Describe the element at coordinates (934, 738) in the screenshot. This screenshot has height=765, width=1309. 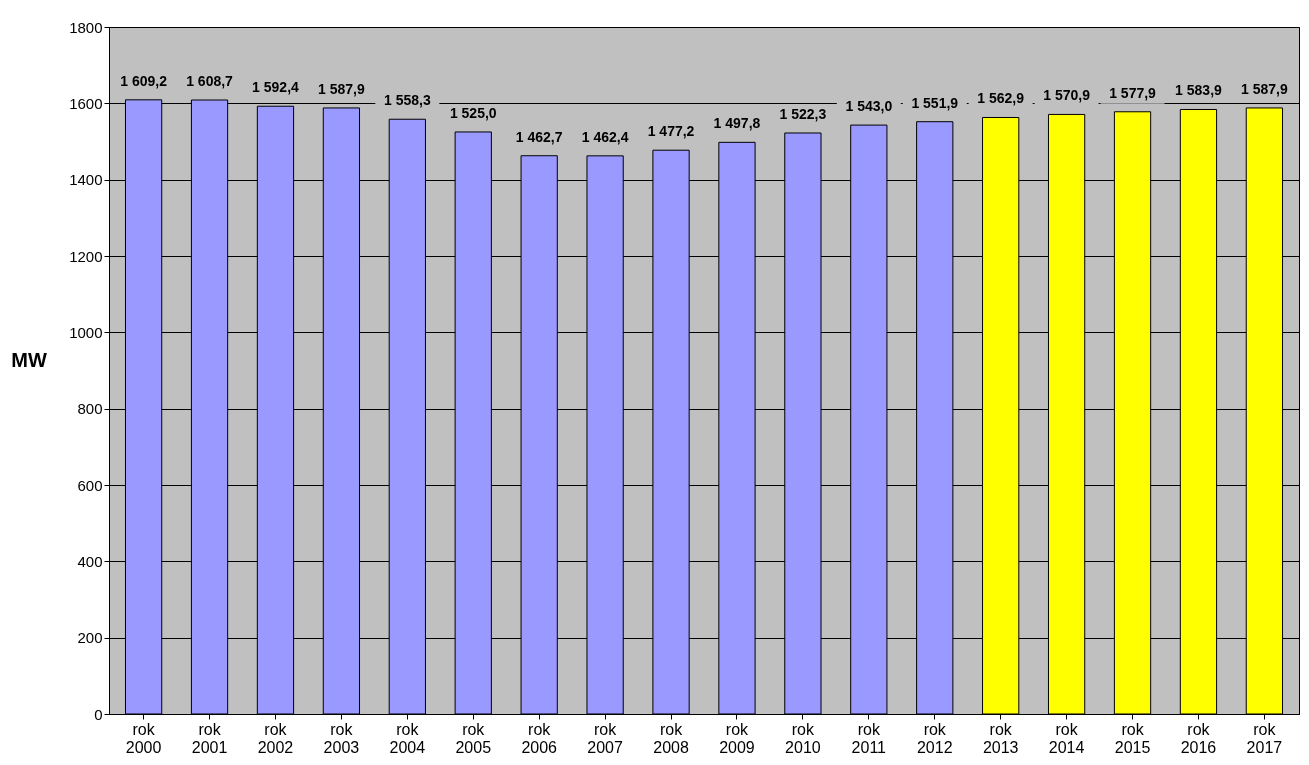
I see `x-tick-label: rok 2012` at that location.